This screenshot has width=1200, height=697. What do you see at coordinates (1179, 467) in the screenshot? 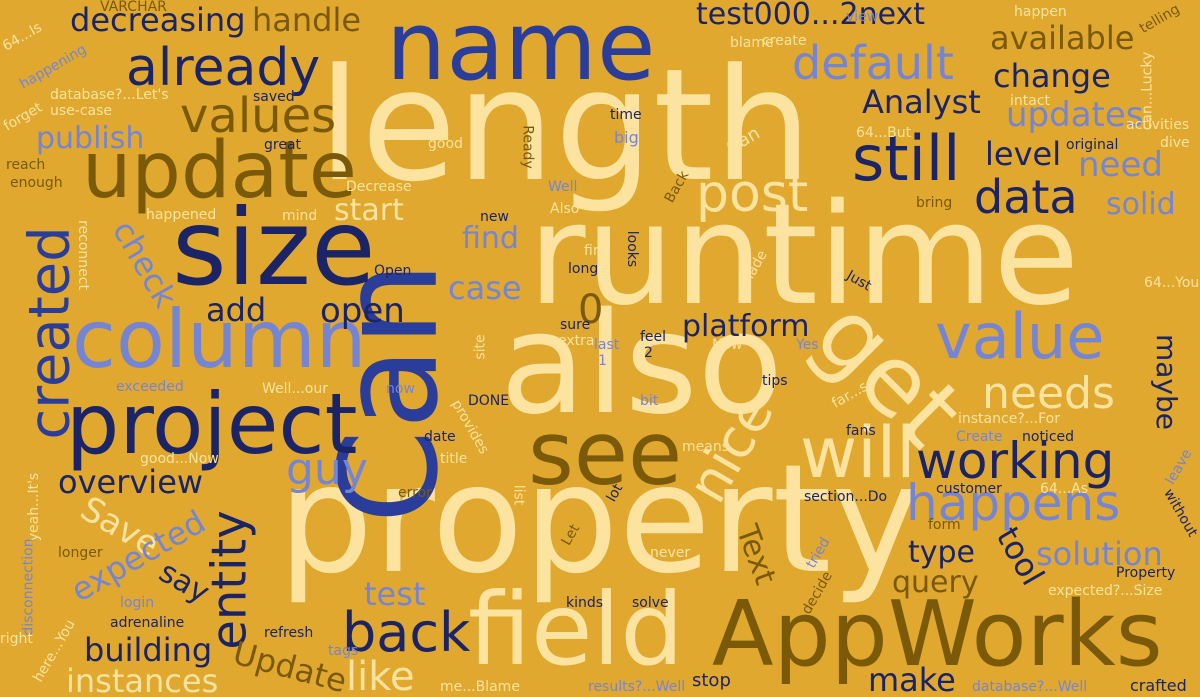
I see `word-leave: leave` at bounding box center [1179, 467].